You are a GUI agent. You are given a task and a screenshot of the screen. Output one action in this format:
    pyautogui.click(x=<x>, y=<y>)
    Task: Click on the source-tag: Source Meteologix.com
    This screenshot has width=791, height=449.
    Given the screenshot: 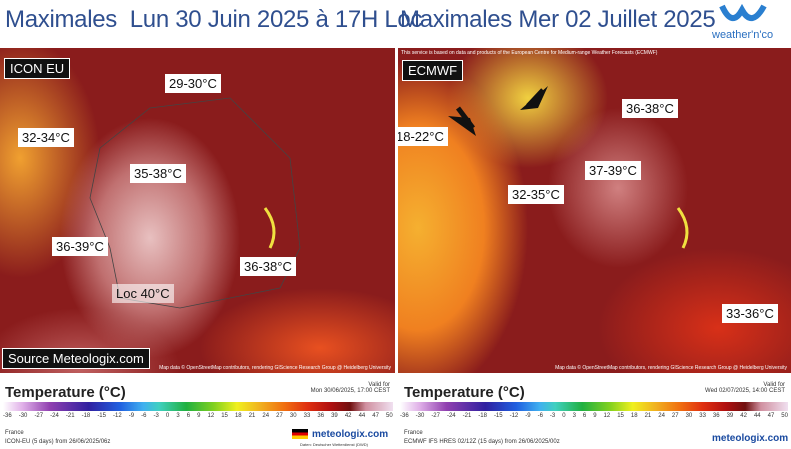 What is the action you would take?
    pyautogui.click(x=76, y=358)
    